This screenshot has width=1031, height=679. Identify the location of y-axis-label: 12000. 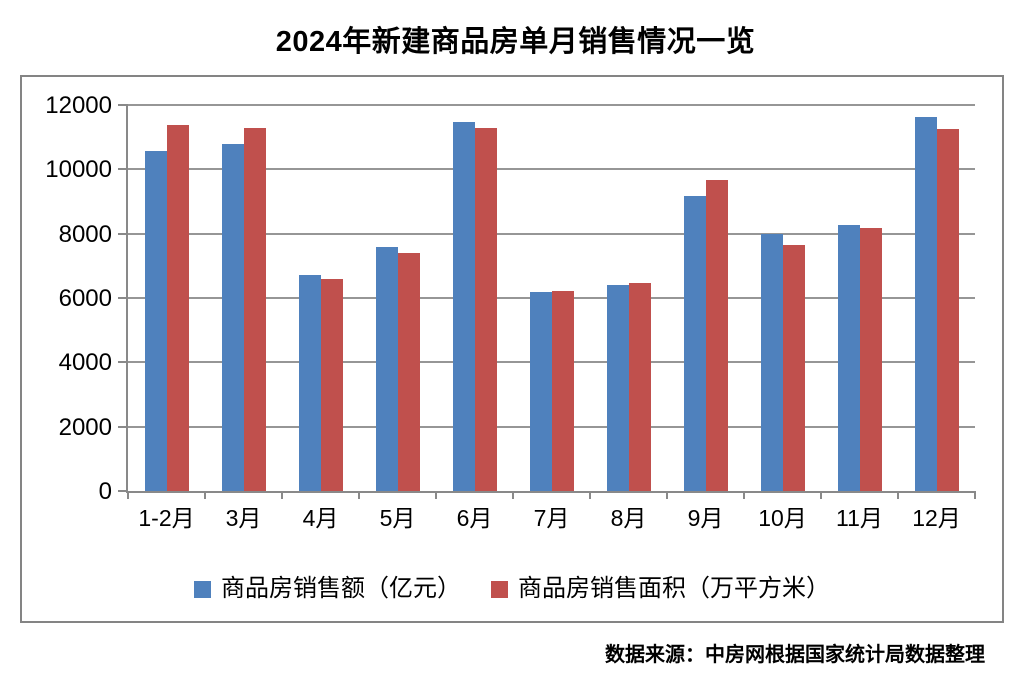
(78, 105).